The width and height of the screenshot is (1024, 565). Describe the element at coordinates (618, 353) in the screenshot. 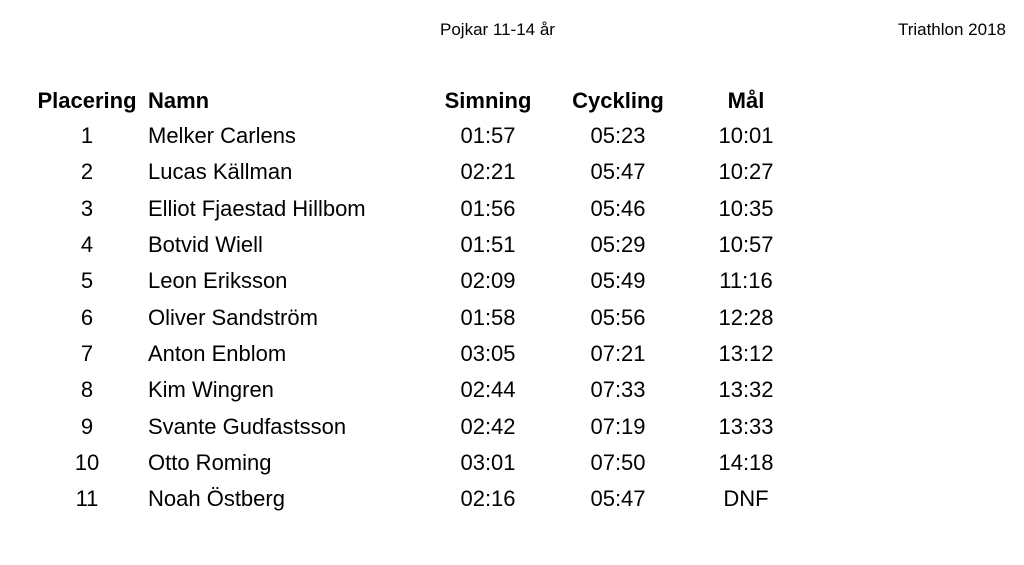

I see `cyckling-cell: 07:21` at that location.